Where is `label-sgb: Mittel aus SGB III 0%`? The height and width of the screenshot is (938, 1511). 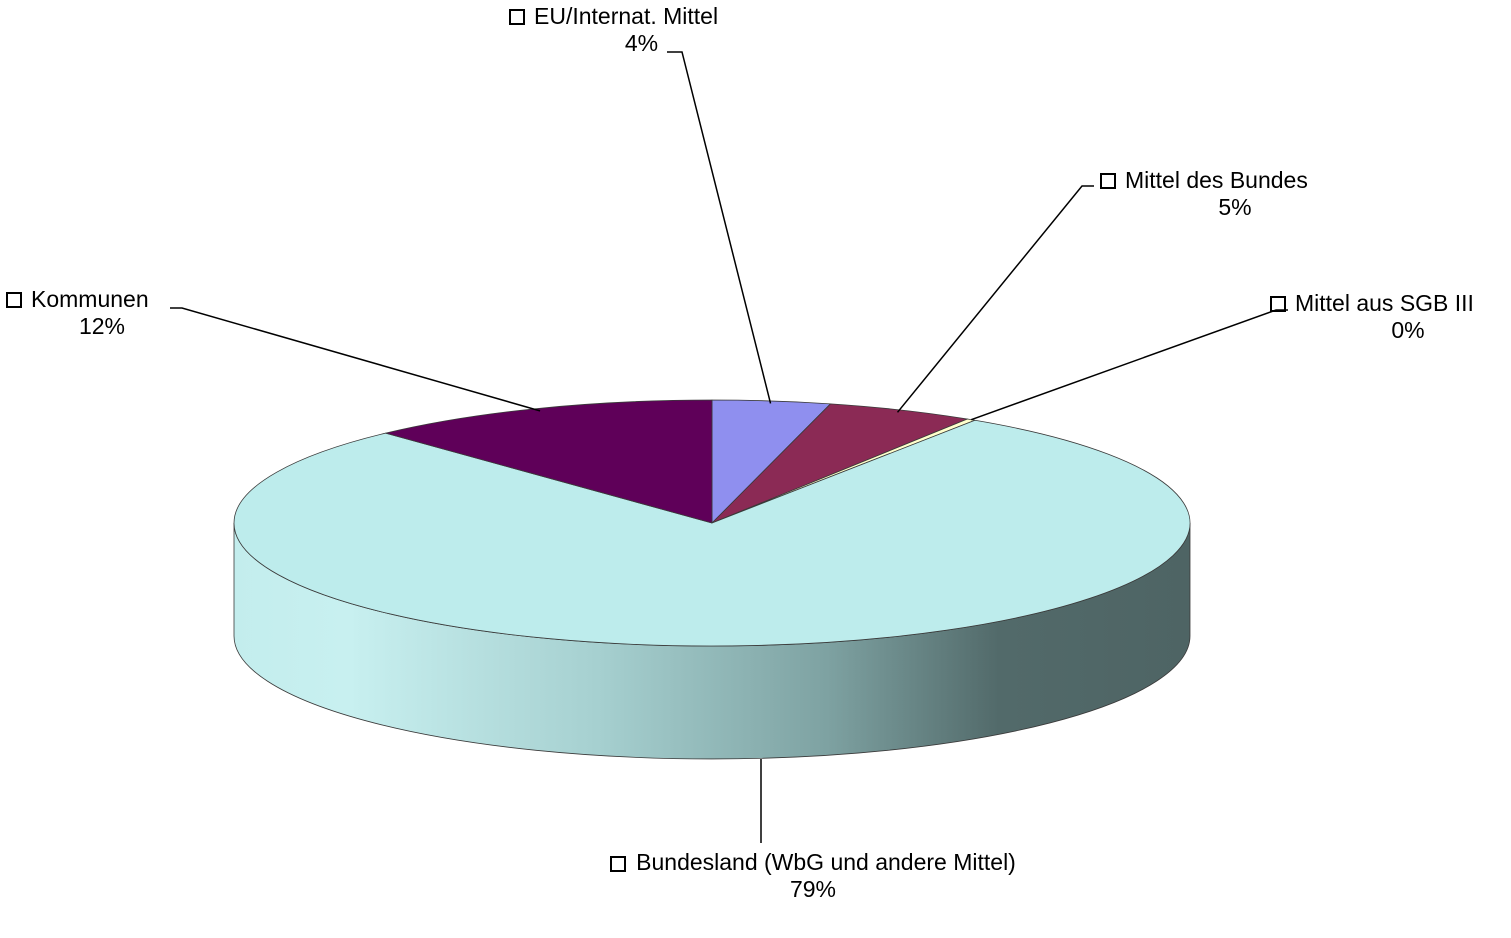
label-sgb: Mittel aus SGB III 0% is located at coordinates (1390, 317).